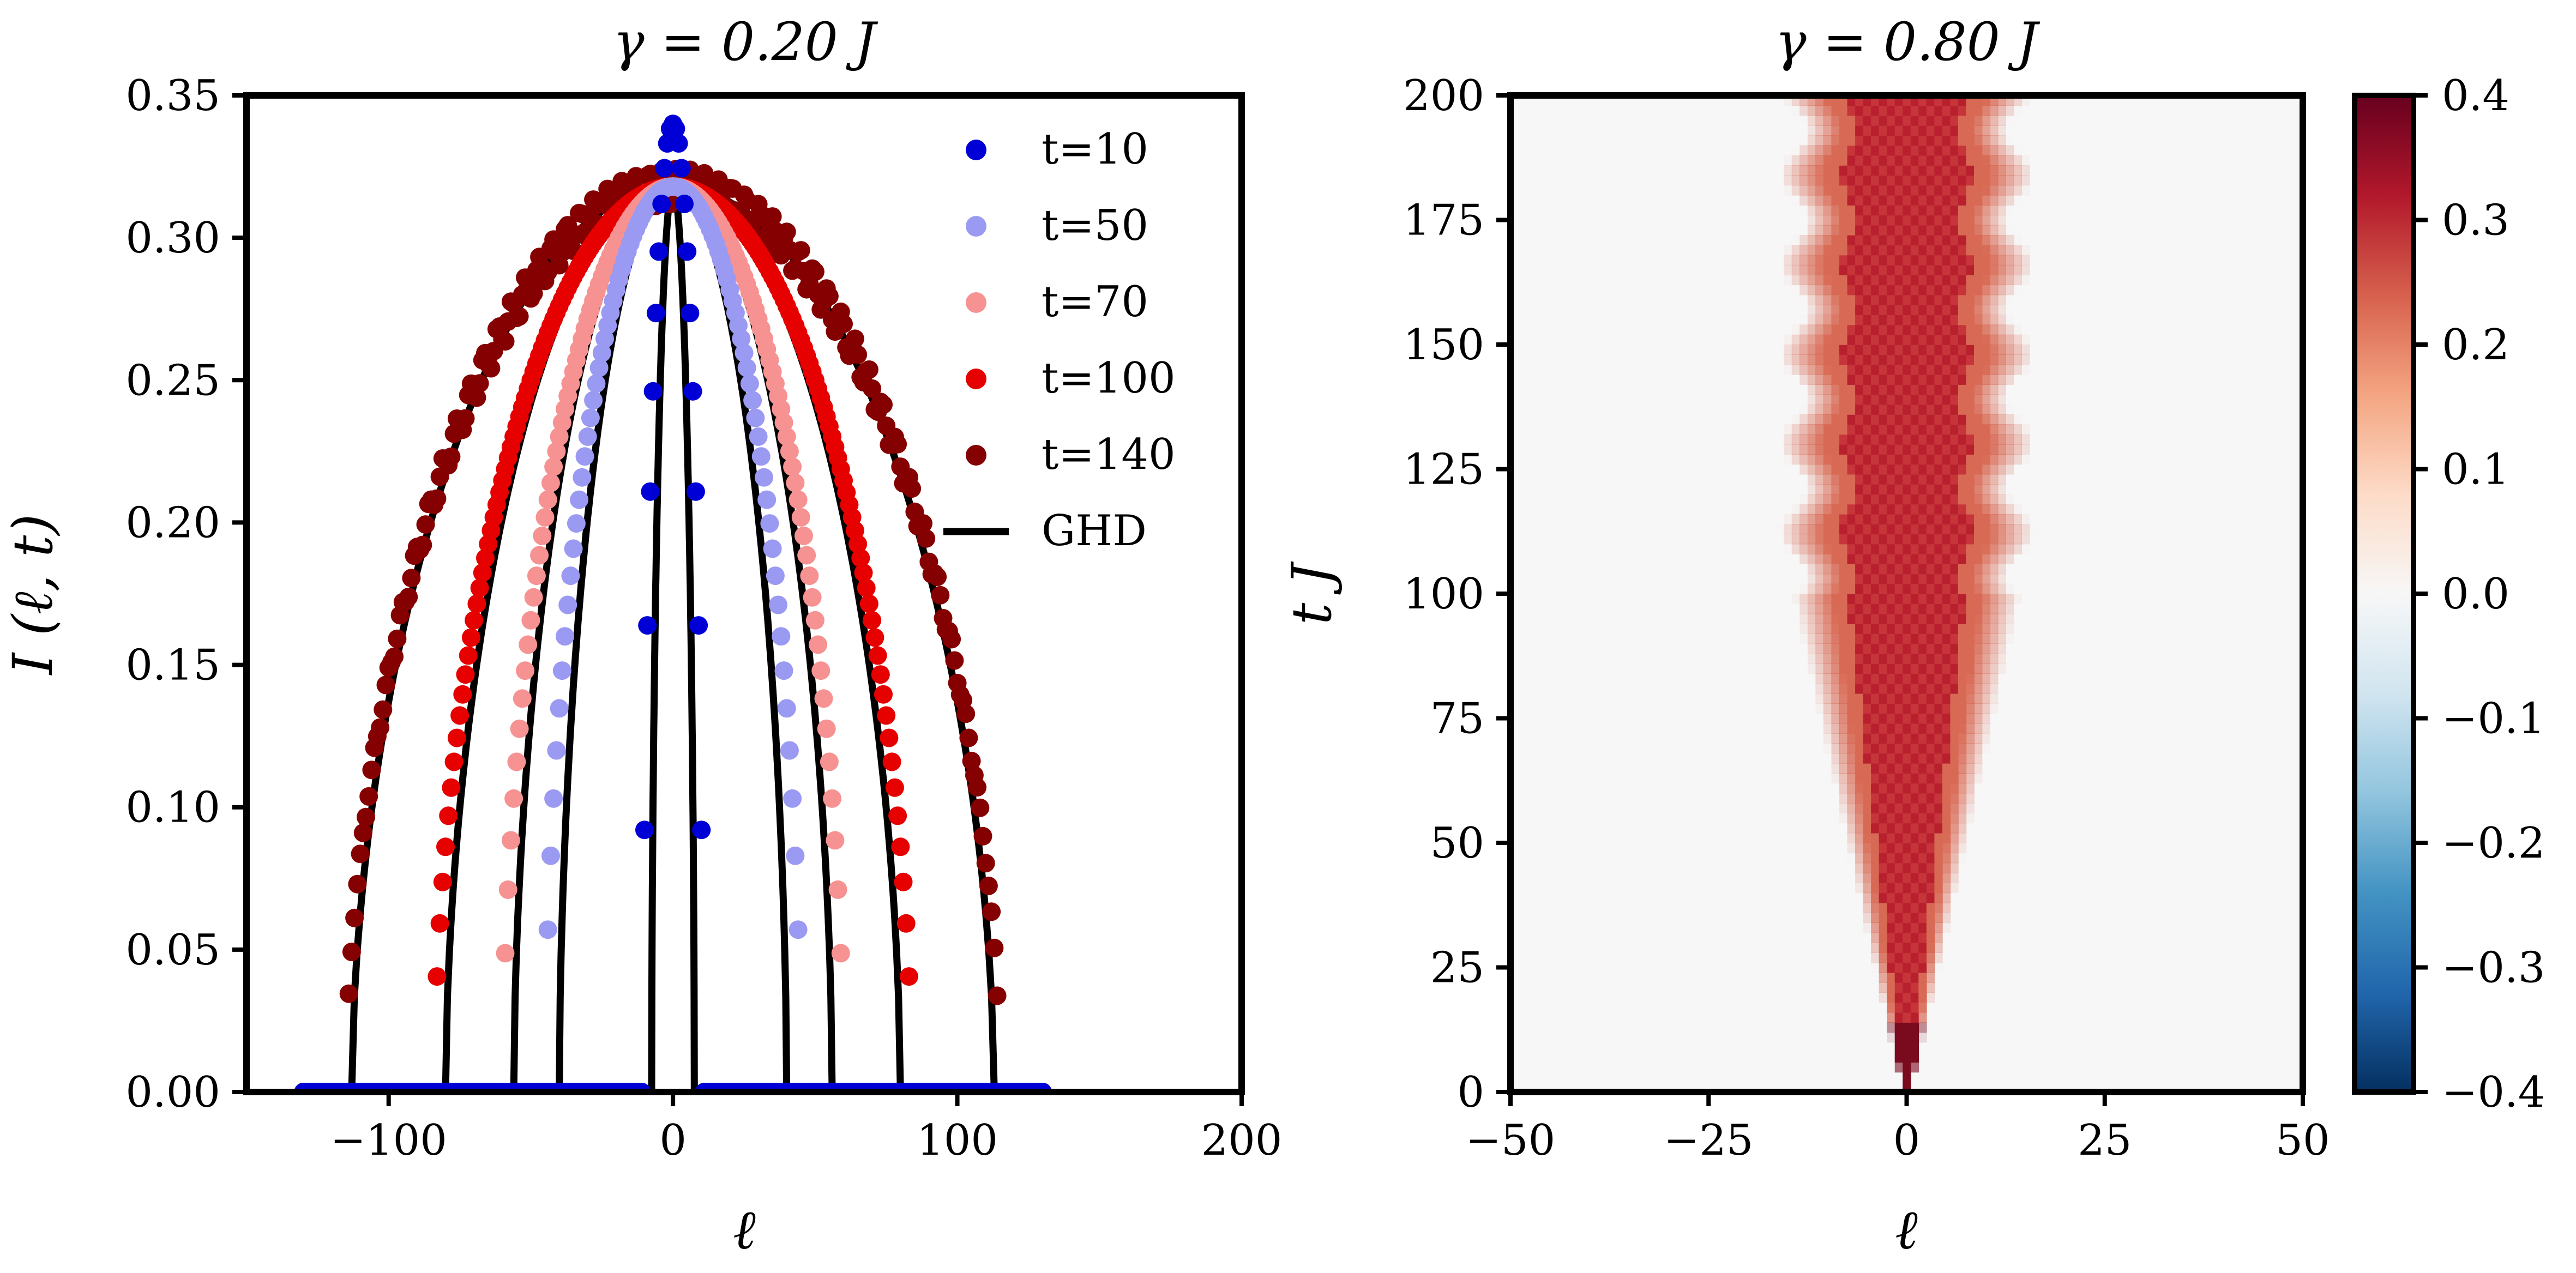  I want to click on colorbar-tick-label: −0.2, so click(2493, 843).